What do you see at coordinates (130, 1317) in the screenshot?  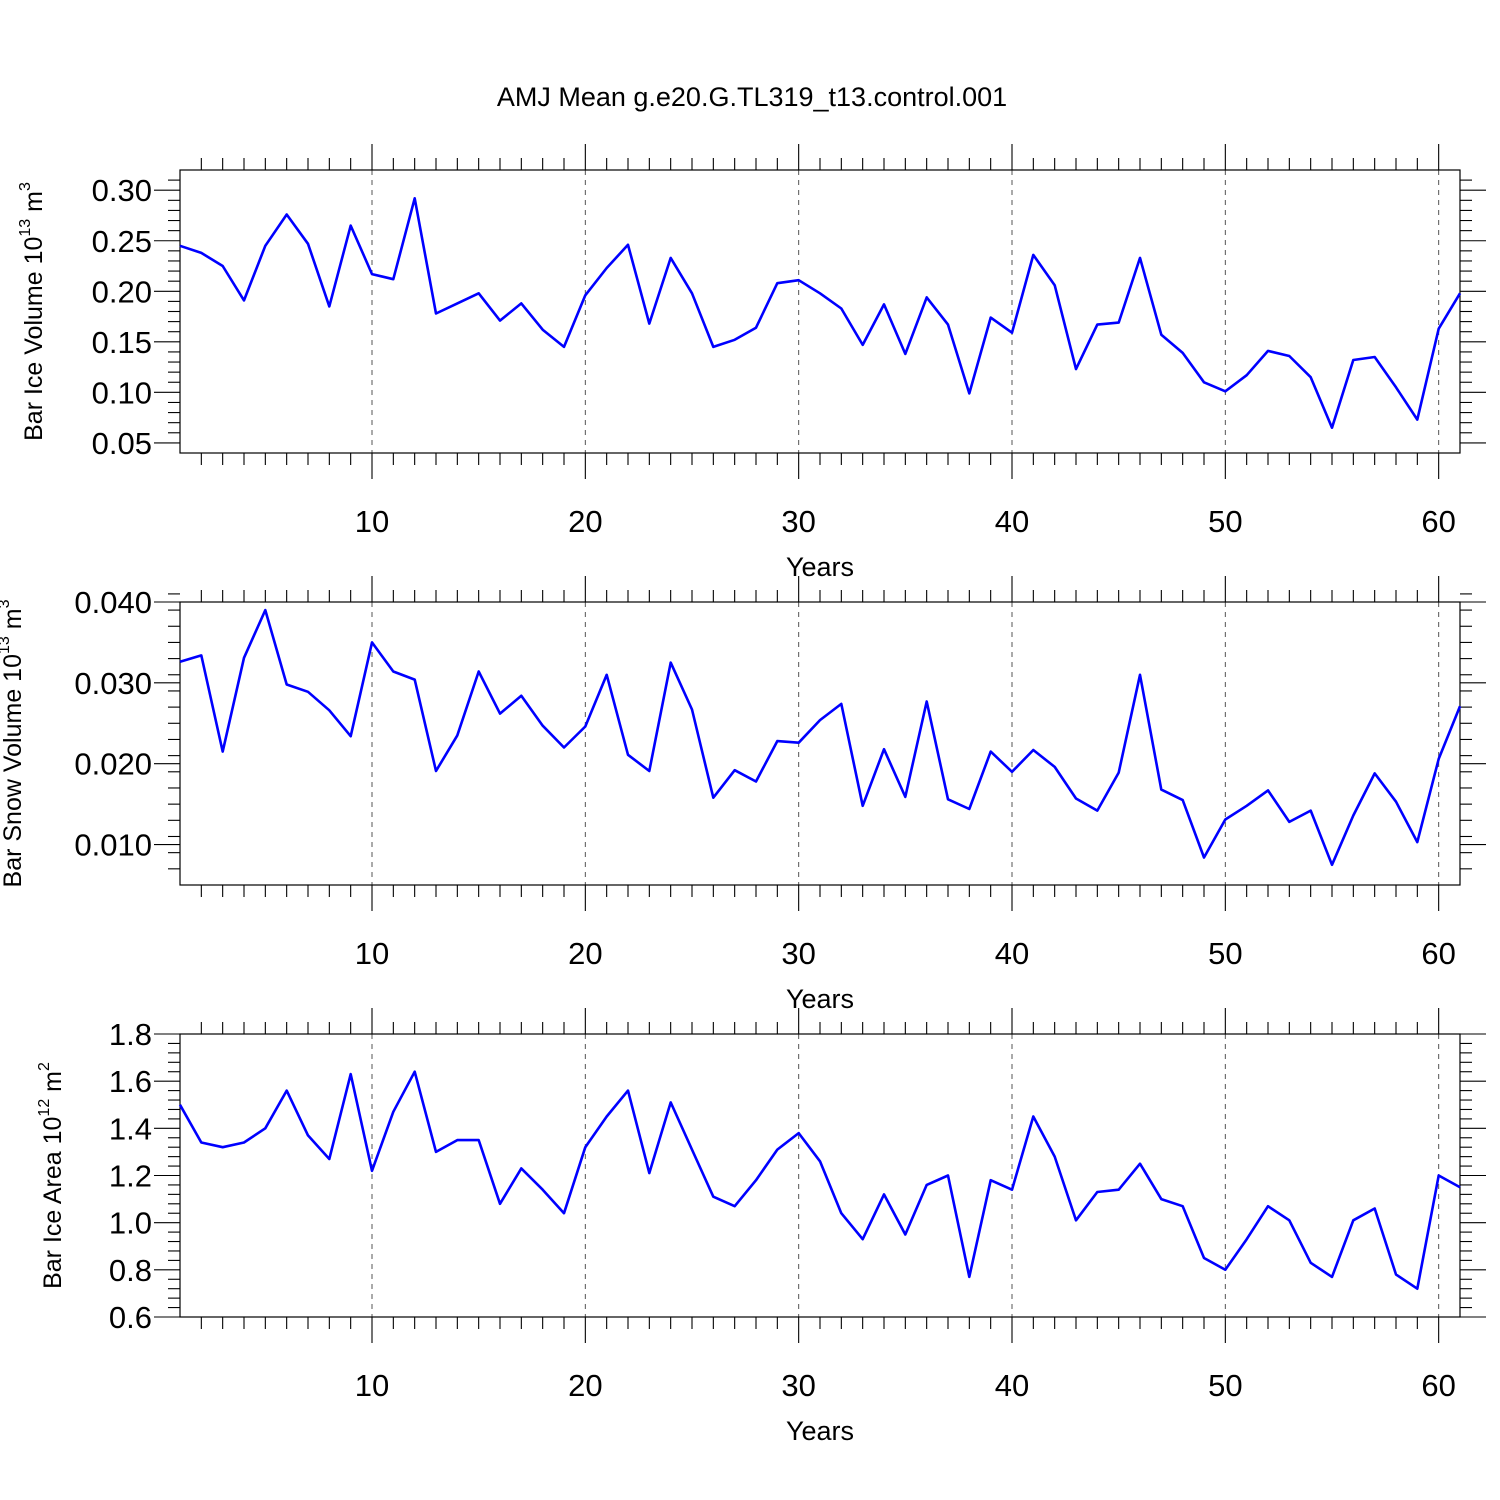 I see `y-tick-label: 0.6` at bounding box center [130, 1317].